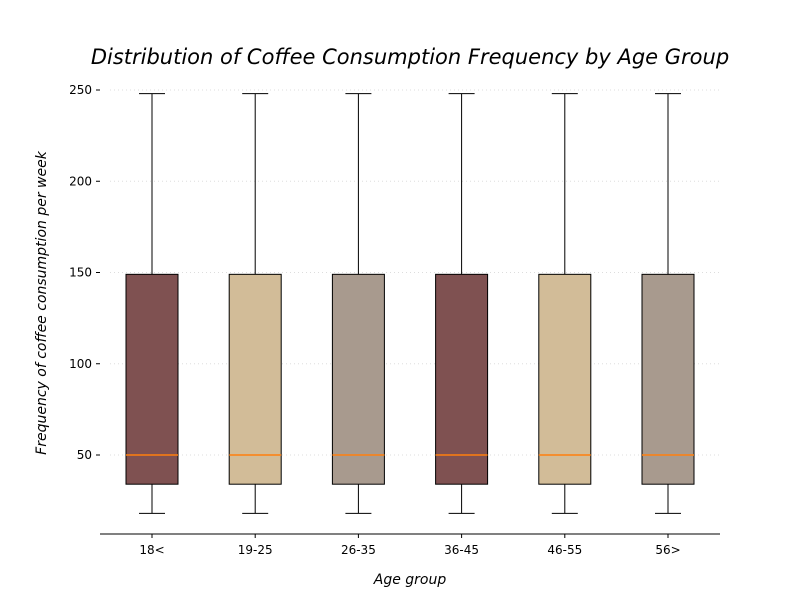 This screenshot has height=600, width=800. Describe the element at coordinates (358, 550) in the screenshot. I see `x-tick-label: 26-35` at that location.